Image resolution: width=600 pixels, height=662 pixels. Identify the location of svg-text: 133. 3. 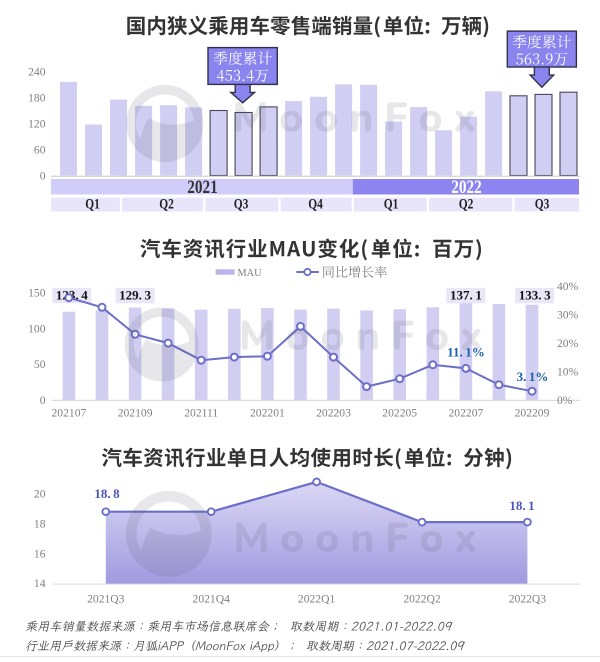
(535, 295).